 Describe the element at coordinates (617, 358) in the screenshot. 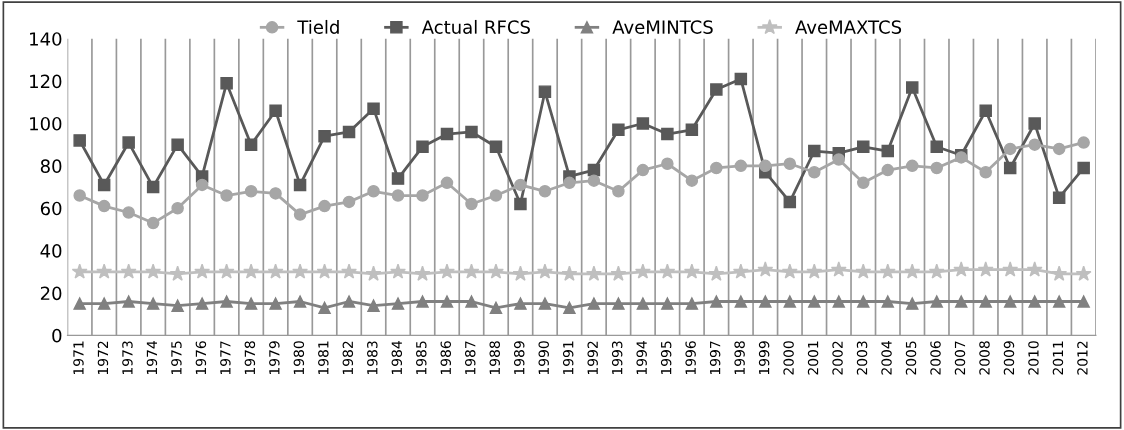

I see `x-tick-label: 1993` at that location.